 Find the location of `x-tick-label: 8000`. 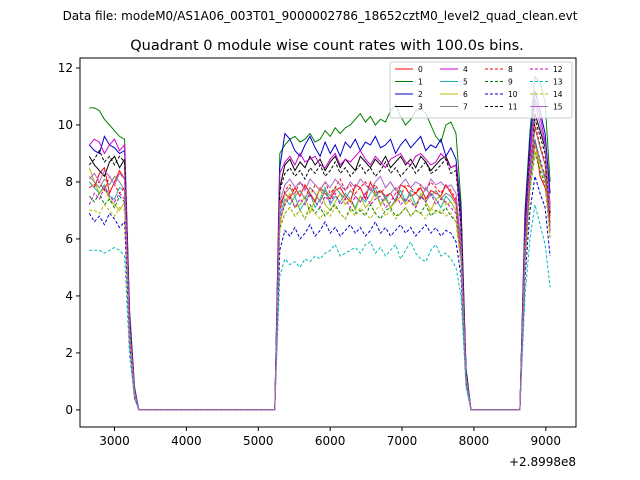

x-tick-label: 8000 is located at coordinates (474, 441).